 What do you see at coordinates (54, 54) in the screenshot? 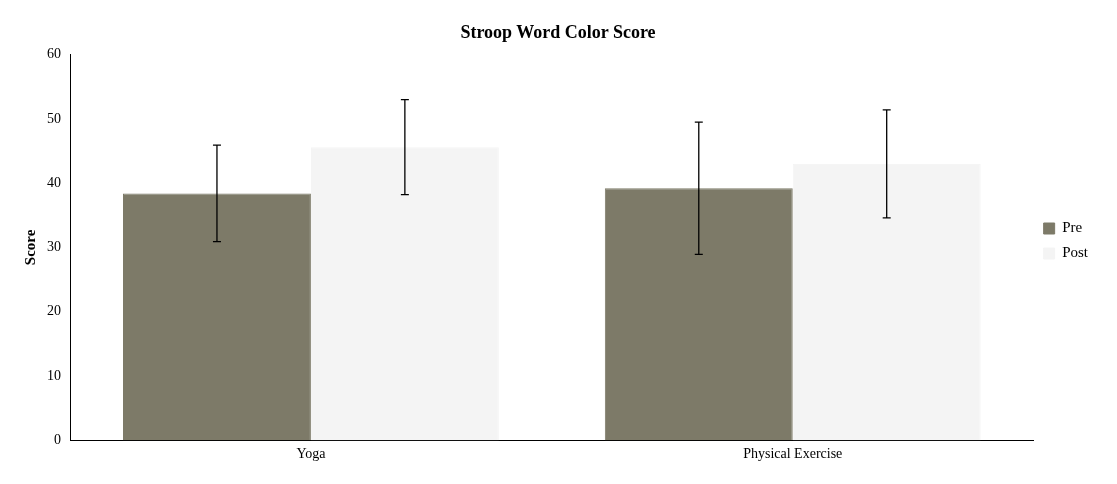
I see `y-tick-label: 60` at bounding box center [54, 54].